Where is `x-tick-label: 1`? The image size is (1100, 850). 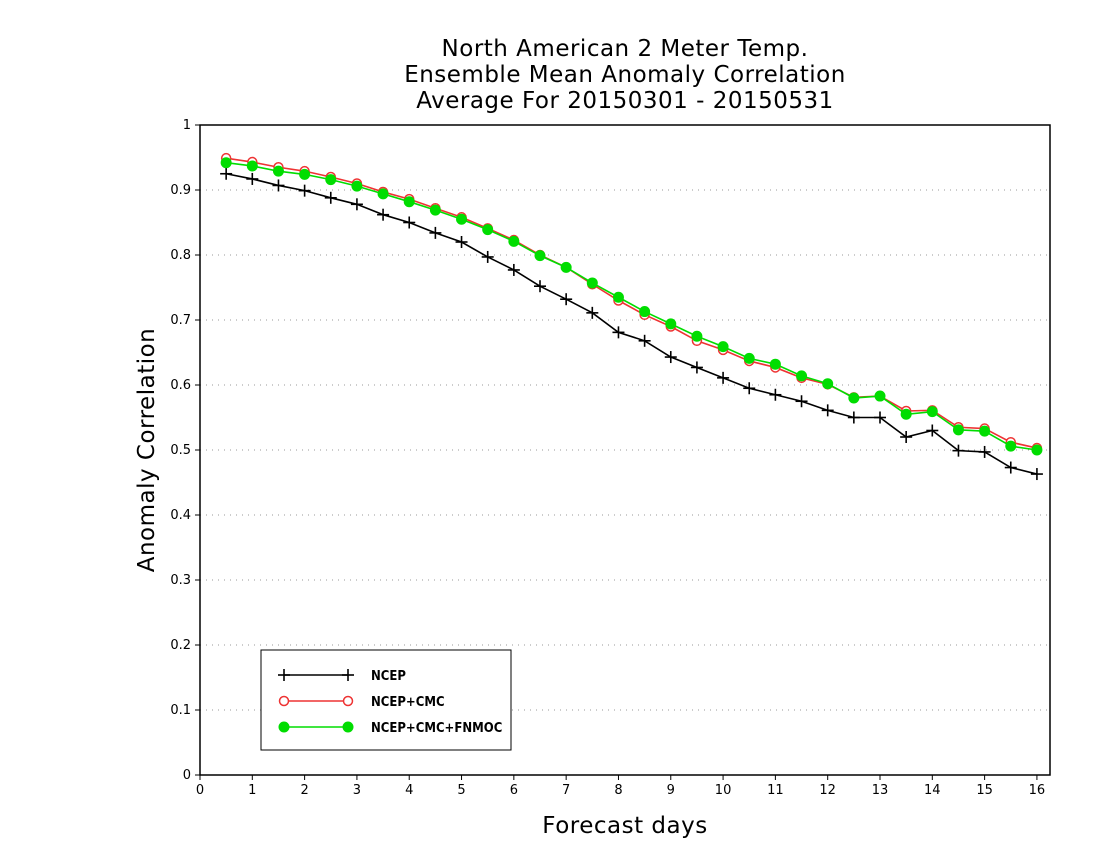 x-tick-label: 1 is located at coordinates (252, 790).